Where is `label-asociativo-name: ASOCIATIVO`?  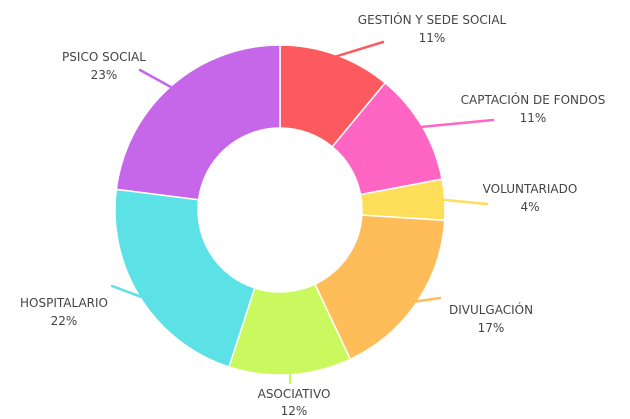 label-asociativo-name: ASOCIATIVO is located at coordinates (294, 394).